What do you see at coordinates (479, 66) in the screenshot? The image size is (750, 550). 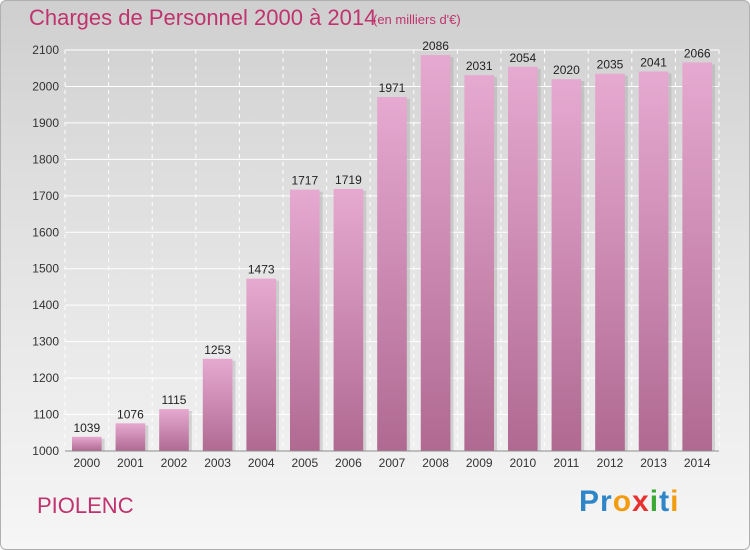 I see `value-label: 2031` at bounding box center [479, 66].